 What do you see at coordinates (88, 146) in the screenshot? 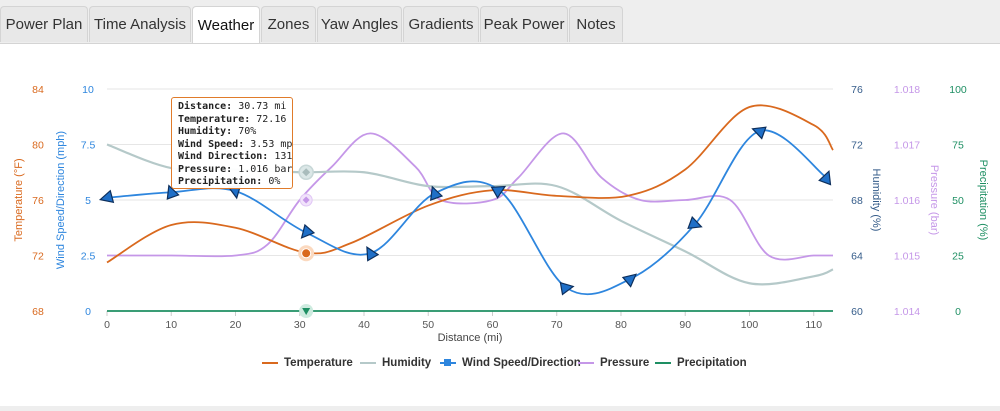
I see `y-tick-label-wind: 7.5` at bounding box center [88, 146].